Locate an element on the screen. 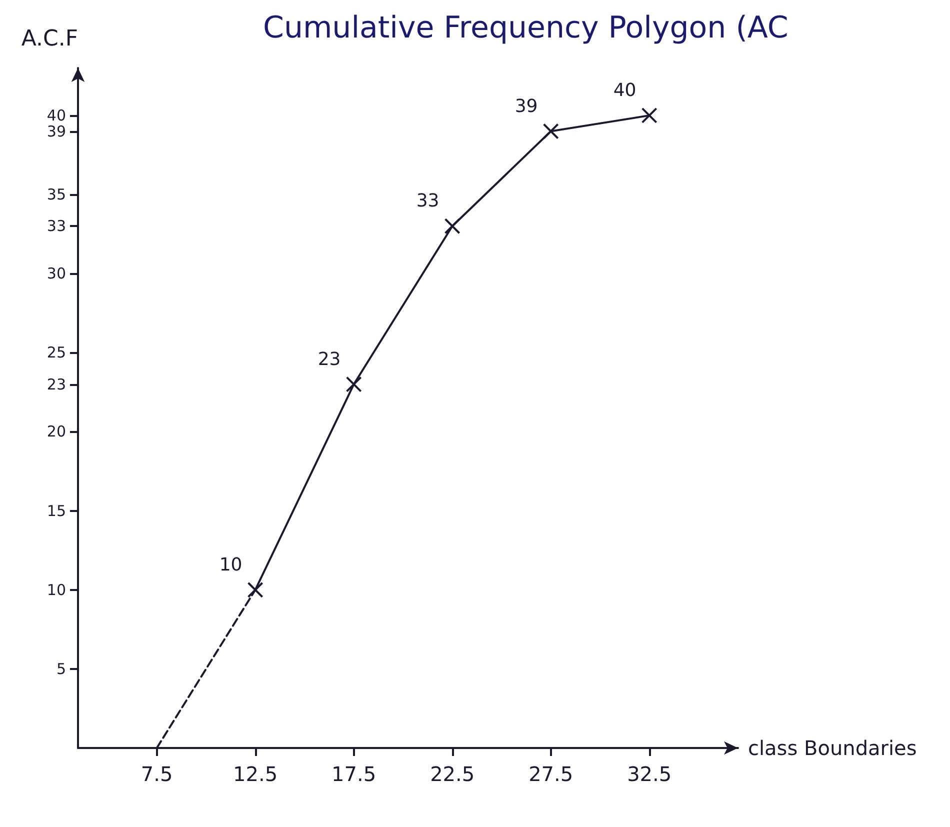 The image size is (950, 827). y-axis-title: A.C.F is located at coordinates (49, 39).